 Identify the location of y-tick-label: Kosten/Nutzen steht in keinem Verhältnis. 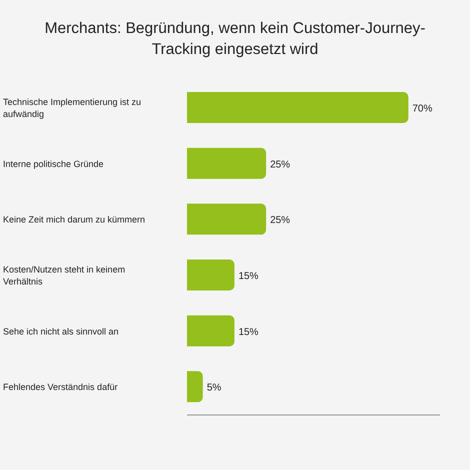
(64, 275).